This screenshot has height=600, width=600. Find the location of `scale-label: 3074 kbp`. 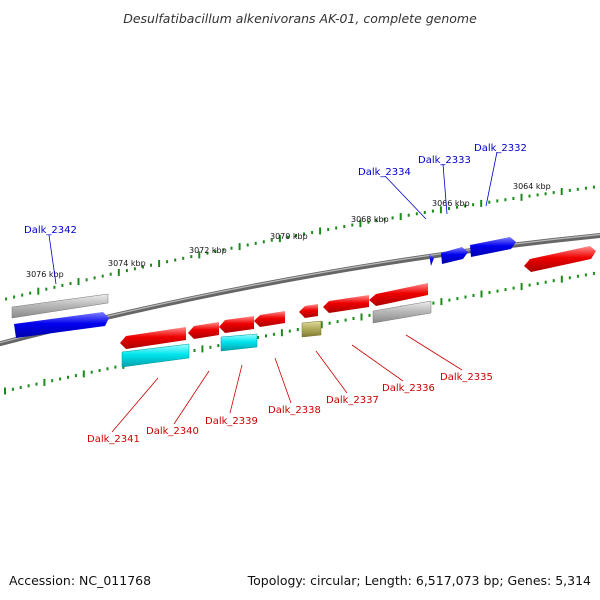

scale-label: 3074 kbp is located at coordinates (127, 263).